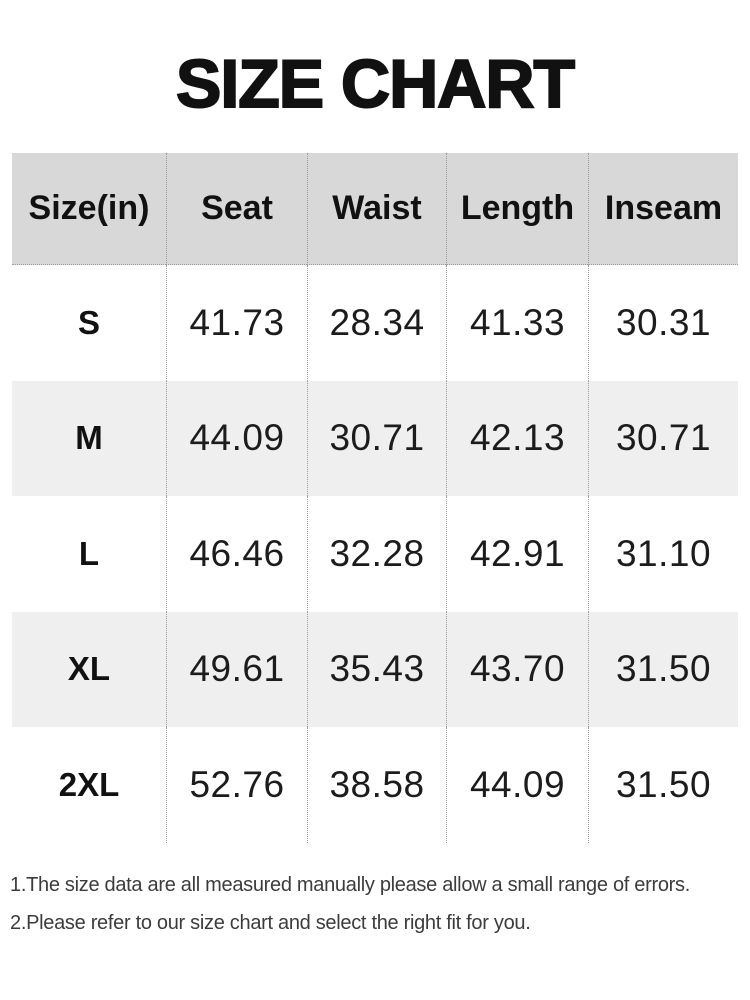 This screenshot has height=1000, width=750. What do you see at coordinates (89, 438) in the screenshot?
I see `size-label-m: M` at bounding box center [89, 438].